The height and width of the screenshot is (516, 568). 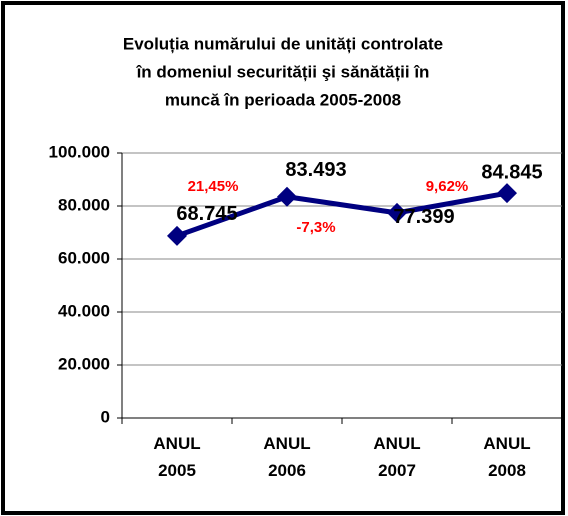 I want to click on y-tick-label: 100.000, so click(x=79, y=151).